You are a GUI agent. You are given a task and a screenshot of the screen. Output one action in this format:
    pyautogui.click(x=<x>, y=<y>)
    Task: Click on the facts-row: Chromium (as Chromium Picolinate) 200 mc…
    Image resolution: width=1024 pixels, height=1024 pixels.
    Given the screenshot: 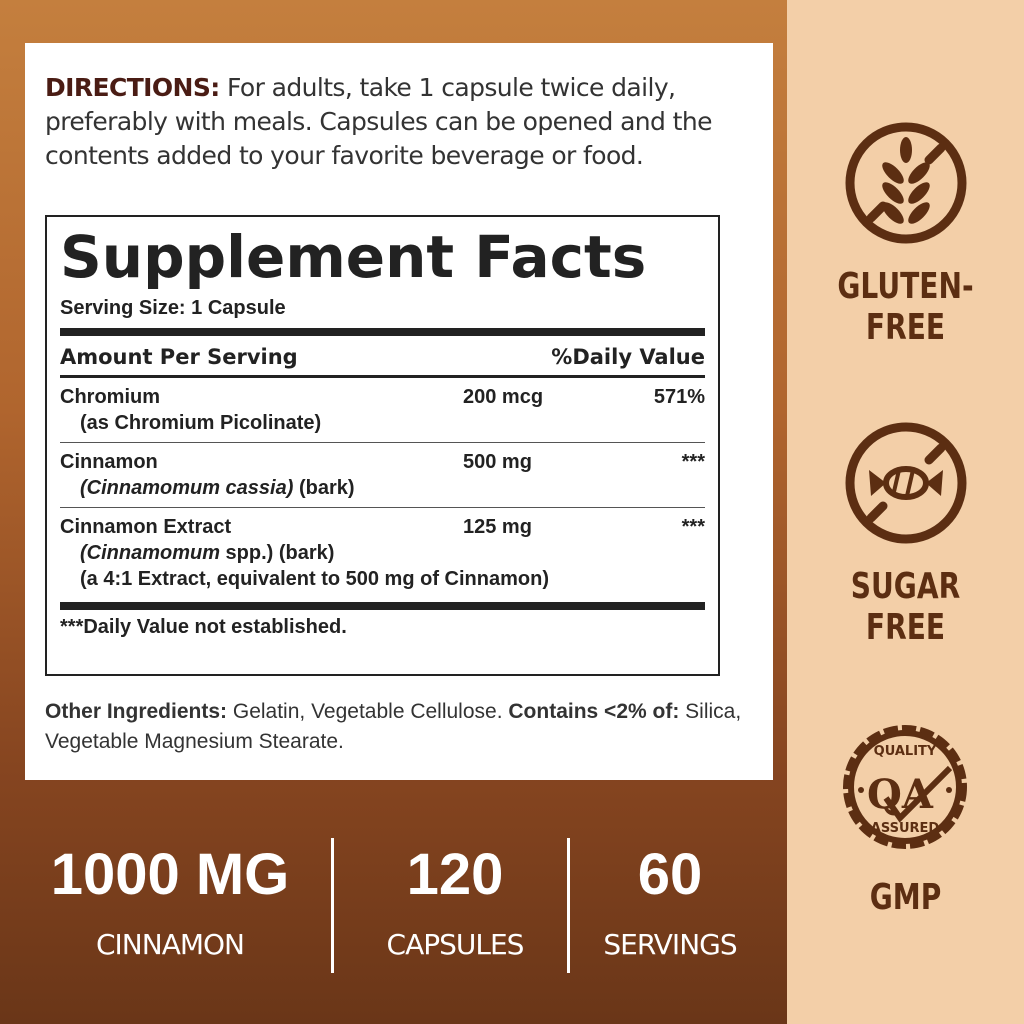 What is the action you would take?
    pyautogui.click(x=382, y=410)
    